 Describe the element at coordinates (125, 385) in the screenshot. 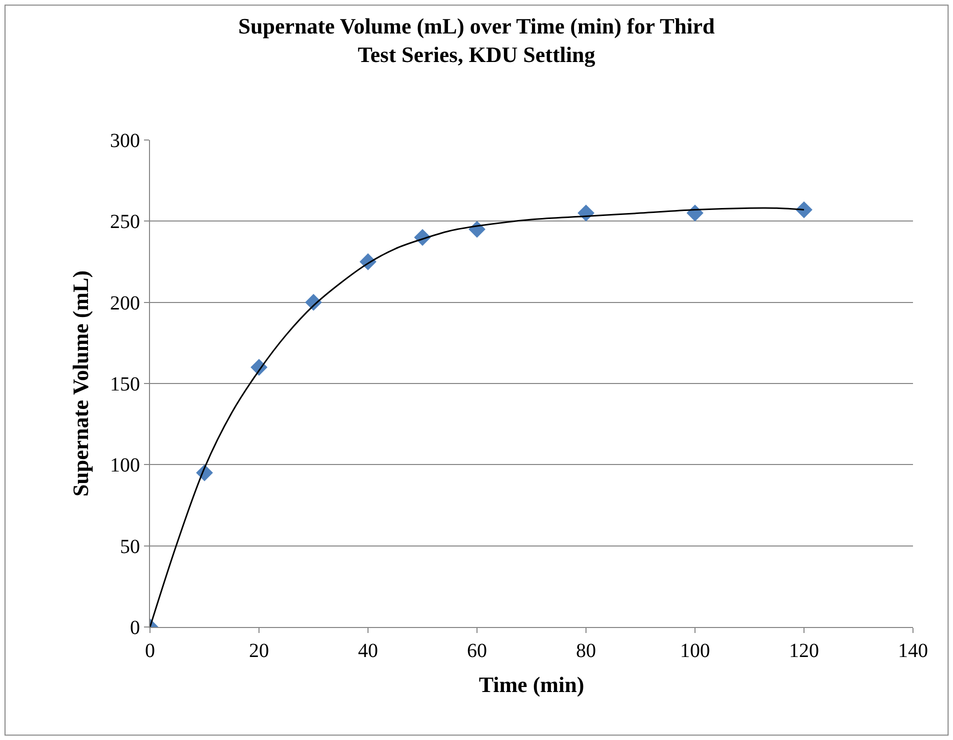

I see `y-tick-label: 150` at that location.